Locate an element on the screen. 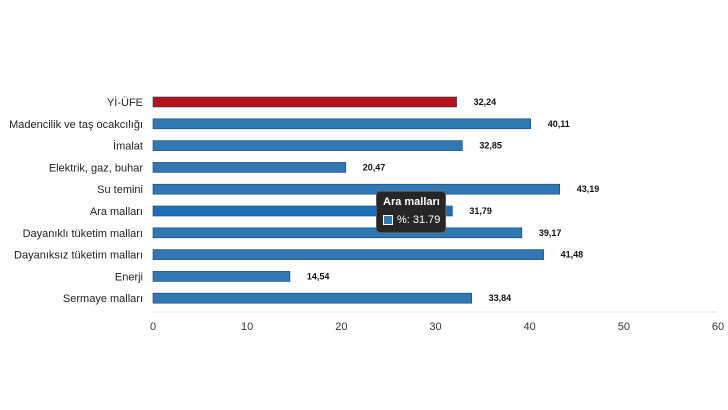 Image resolution: width=728 pixels, height=410 pixels. category-label: Enerji is located at coordinates (129, 277).